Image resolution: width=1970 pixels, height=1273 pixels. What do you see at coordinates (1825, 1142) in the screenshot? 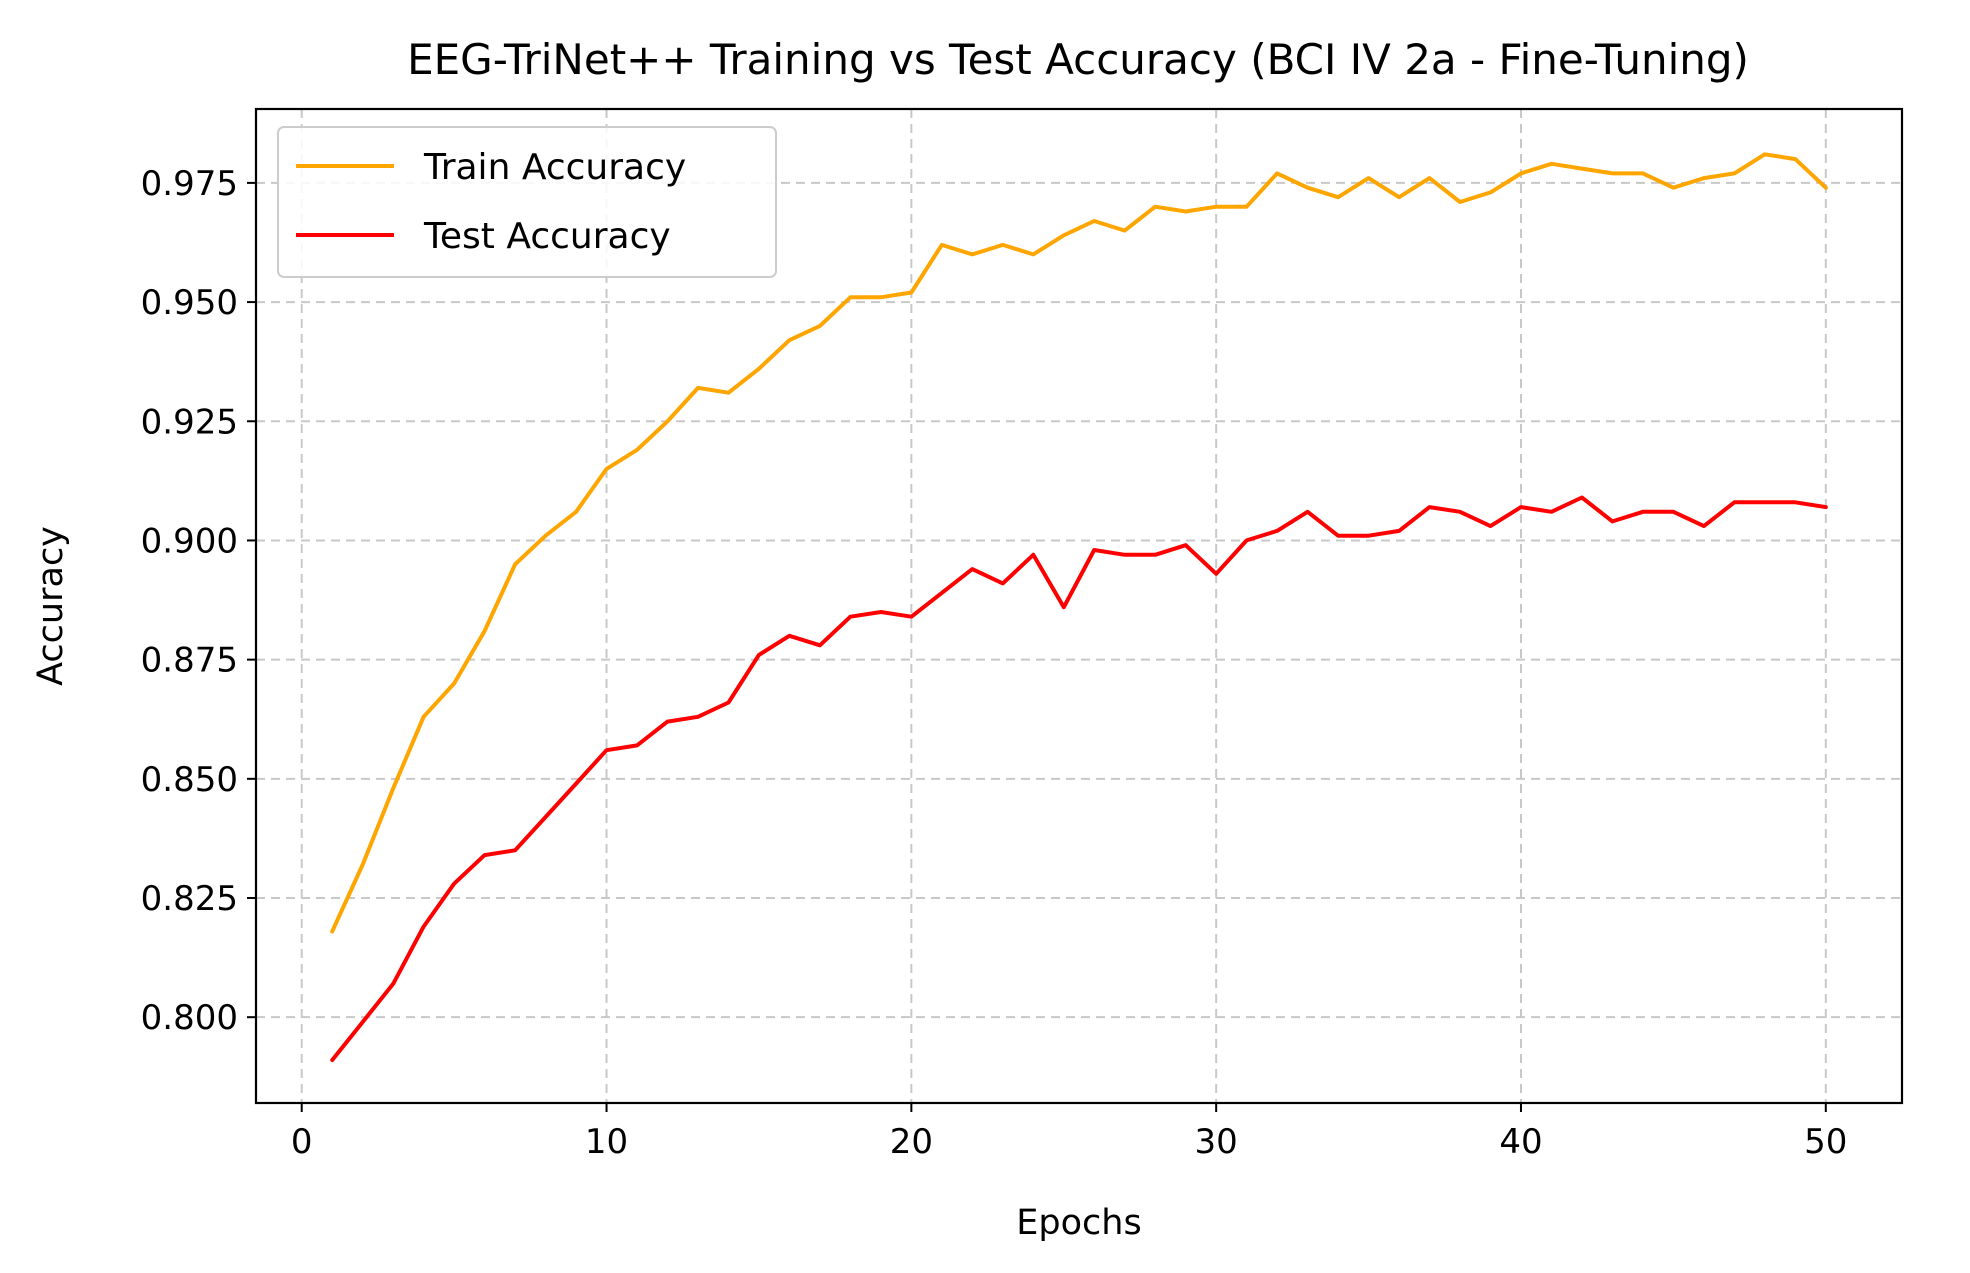
I see `x-tick-label: 50` at bounding box center [1825, 1142].